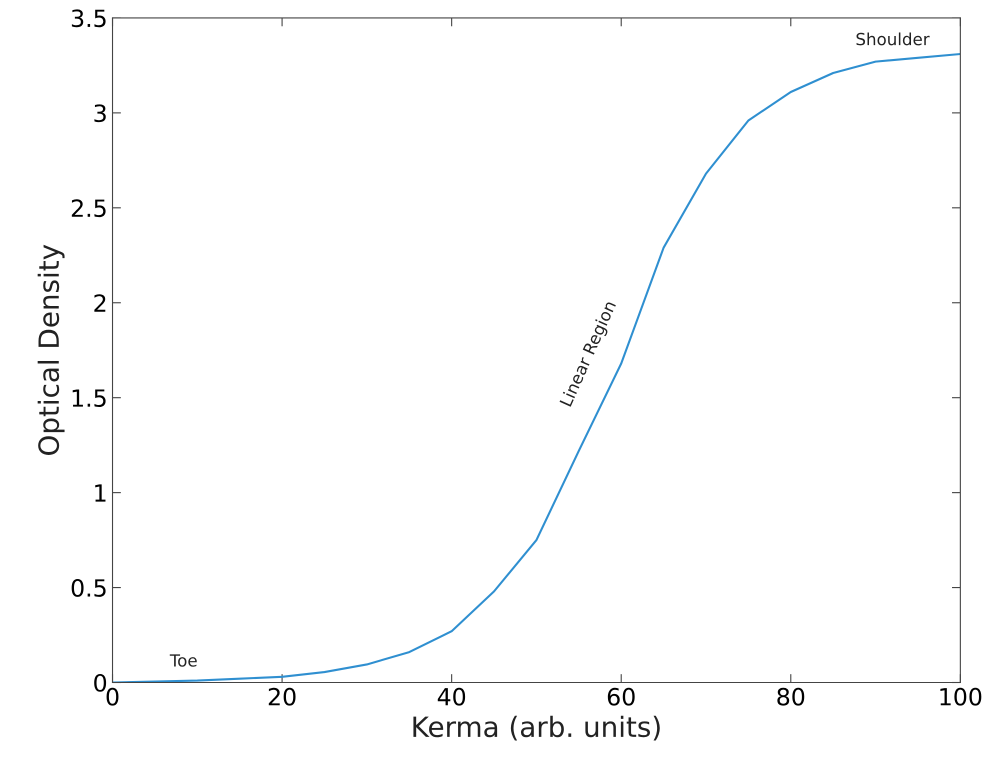 This screenshot has height=780, width=987. Describe the element at coordinates (100, 303) in the screenshot. I see `y-tick-label: 2` at that location.